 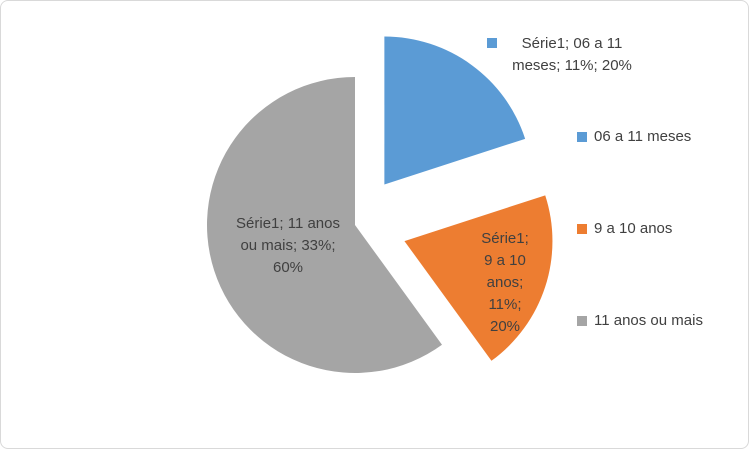 I want to click on data-label-part: 06 a 11 meses, so click(x=567, y=54).